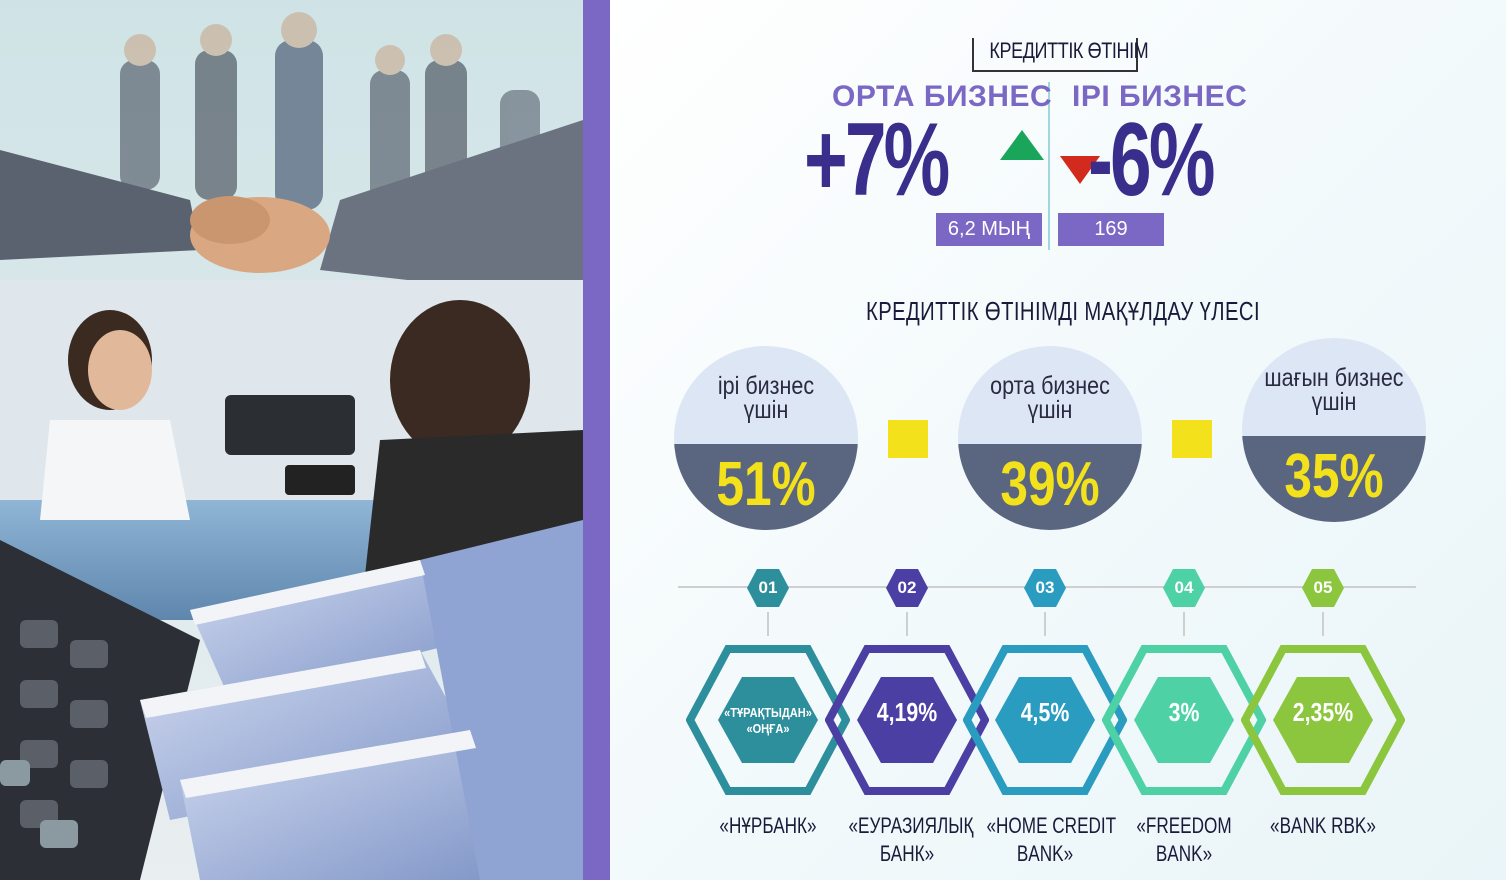 This screenshot has height=880, width=1506. I want to click on bank-number: 04, so click(1184, 587).